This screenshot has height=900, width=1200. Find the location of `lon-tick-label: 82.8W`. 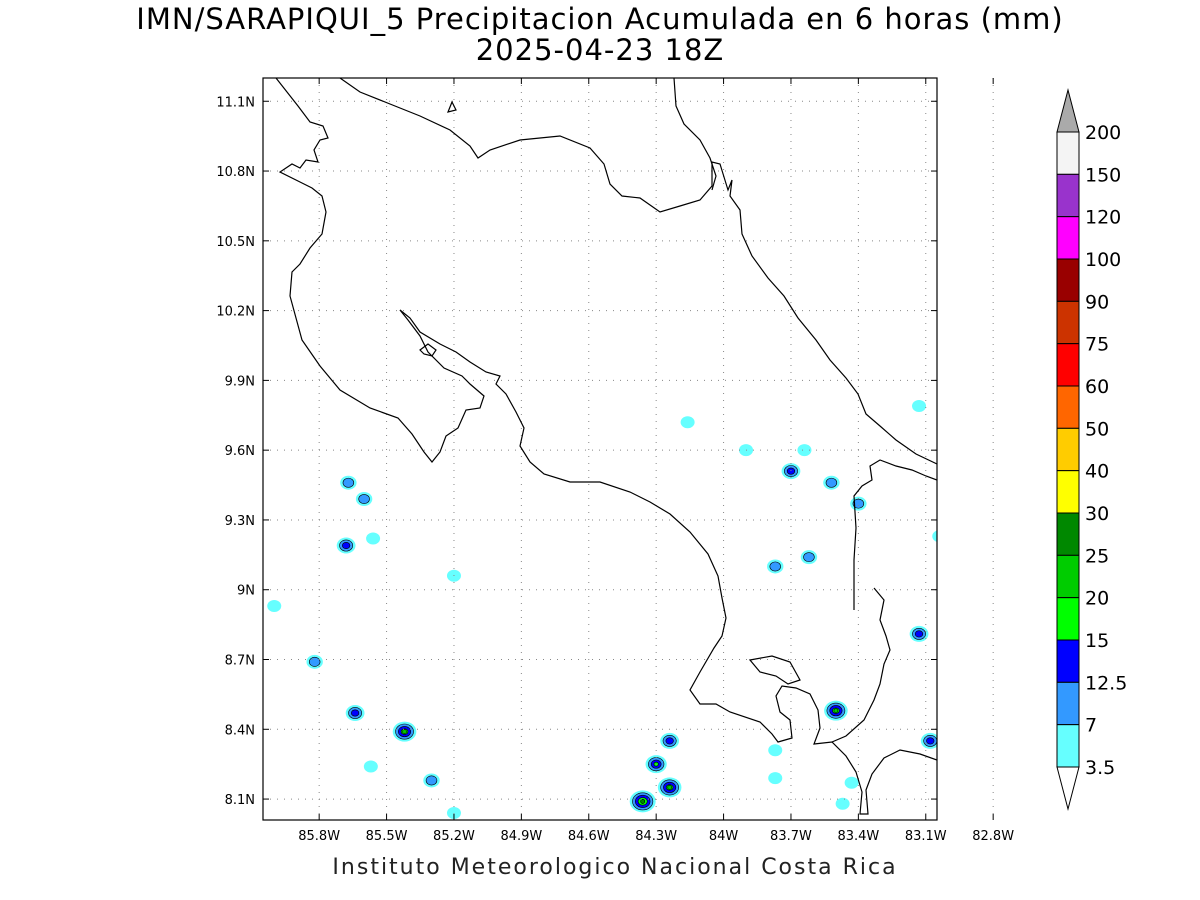

lon-tick-label: 82.8W is located at coordinates (993, 836).